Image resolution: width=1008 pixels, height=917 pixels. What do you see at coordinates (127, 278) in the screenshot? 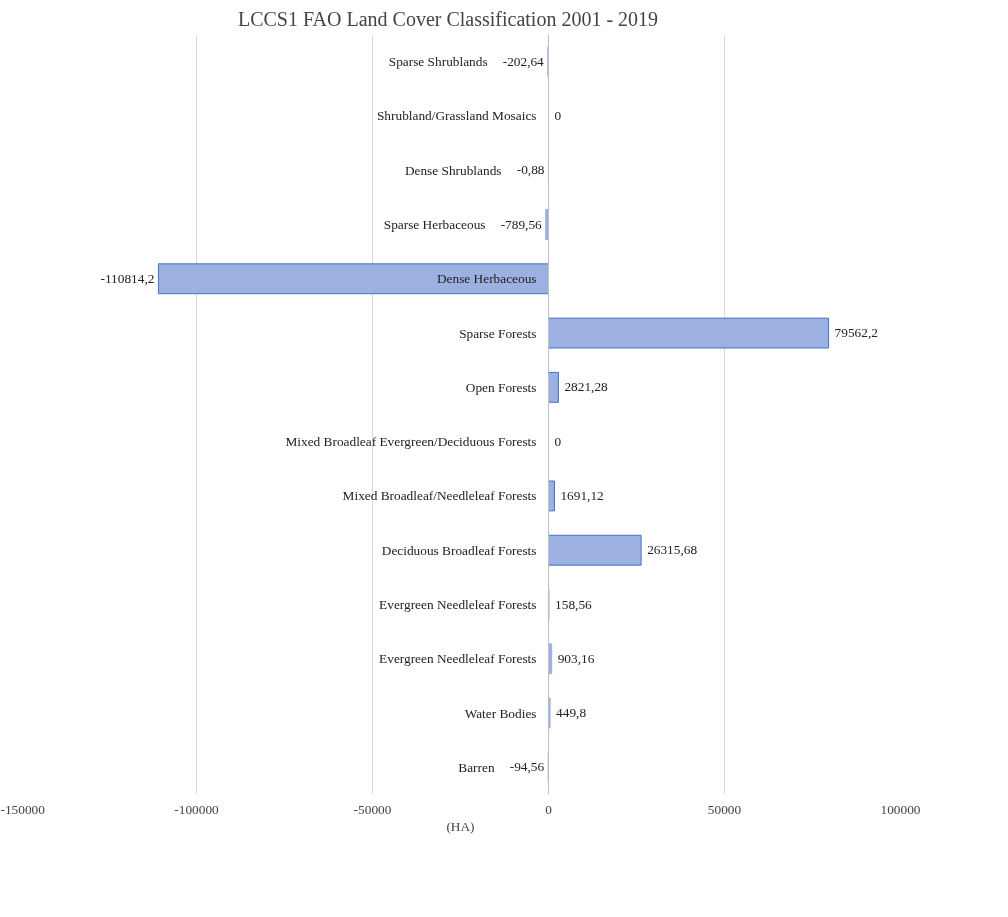
I see `data-label: -110814,2` at bounding box center [127, 278].